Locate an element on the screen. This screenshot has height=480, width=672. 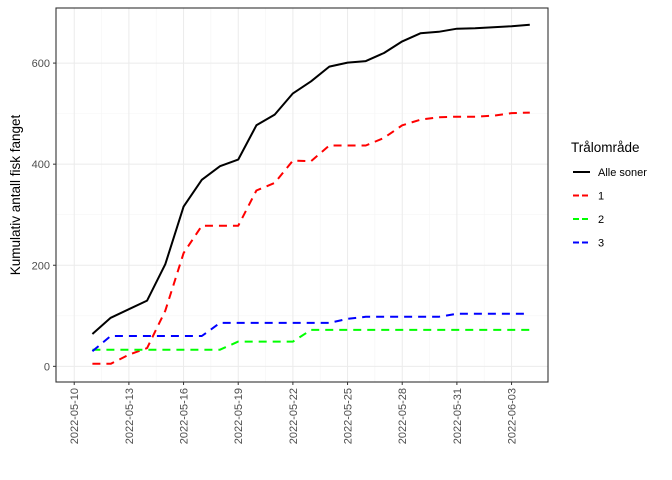
y-tick-label: 600 is located at coordinates (41, 64).